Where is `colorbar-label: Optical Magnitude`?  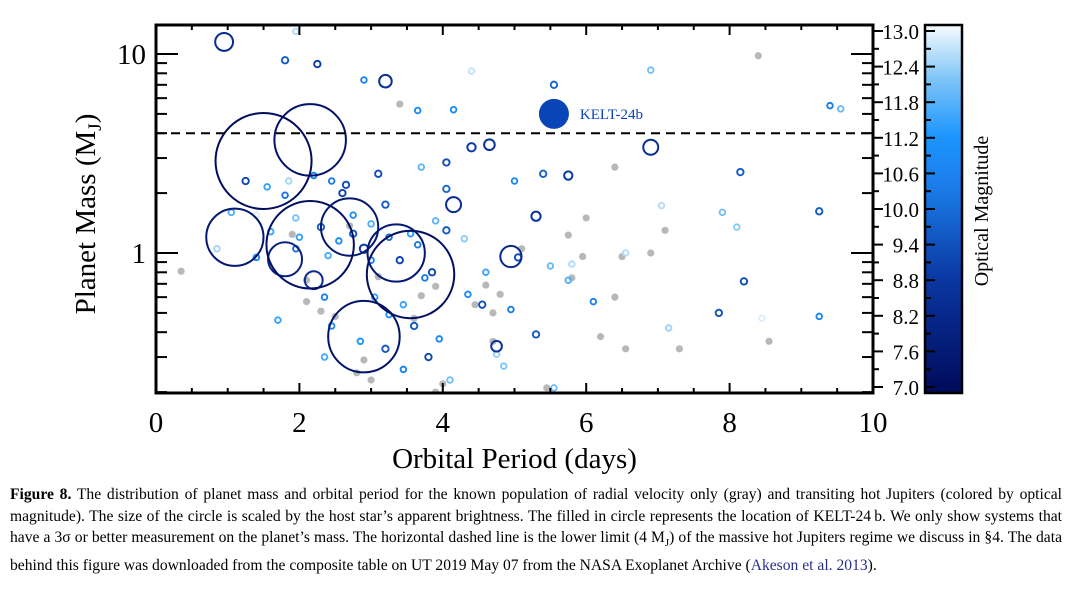
colorbar-label: Optical Magnitude is located at coordinates (982, 211).